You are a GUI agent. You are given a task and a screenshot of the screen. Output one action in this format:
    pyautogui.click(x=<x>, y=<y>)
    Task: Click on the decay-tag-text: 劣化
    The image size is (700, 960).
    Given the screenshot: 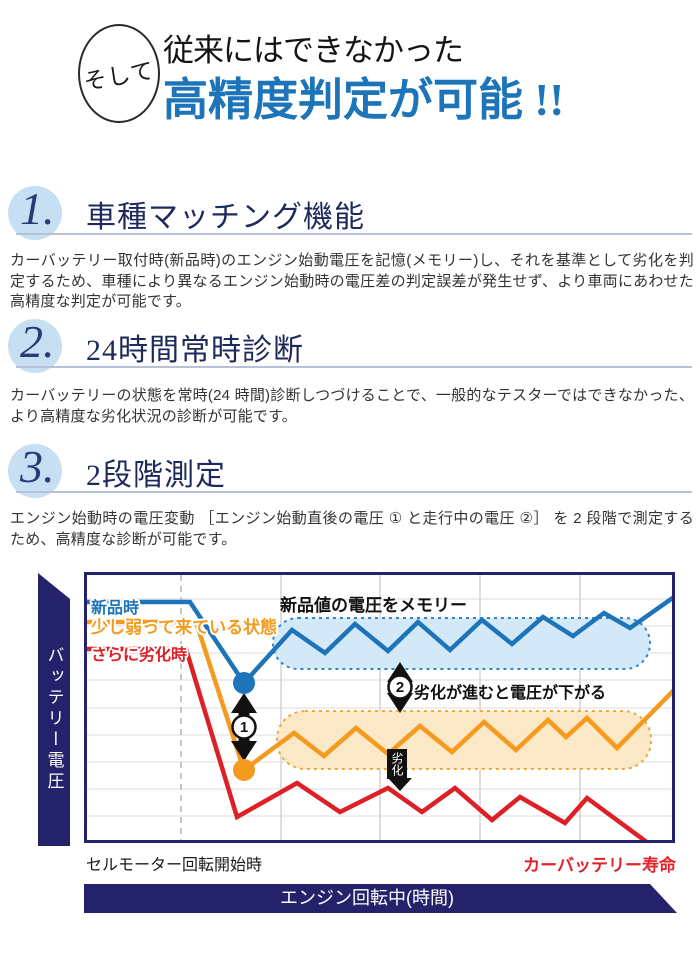 What is the action you would take?
    pyautogui.click(x=397, y=764)
    